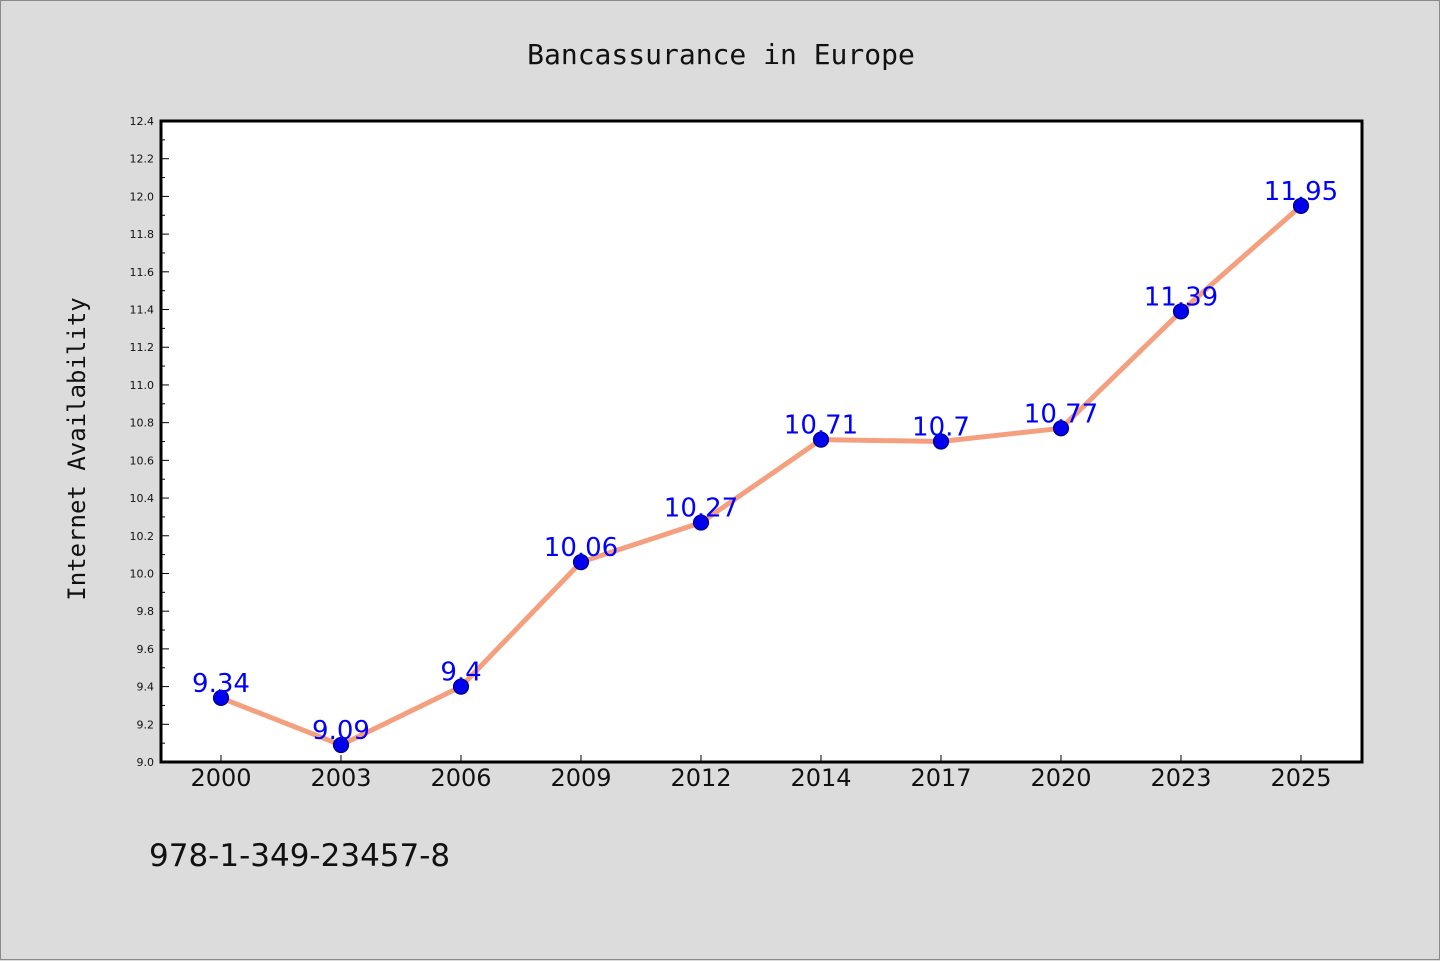 The image size is (1440, 961). What do you see at coordinates (1060, 778) in the screenshot?
I see `x-tick-label: 2020` at bounding box center [1060, 778].